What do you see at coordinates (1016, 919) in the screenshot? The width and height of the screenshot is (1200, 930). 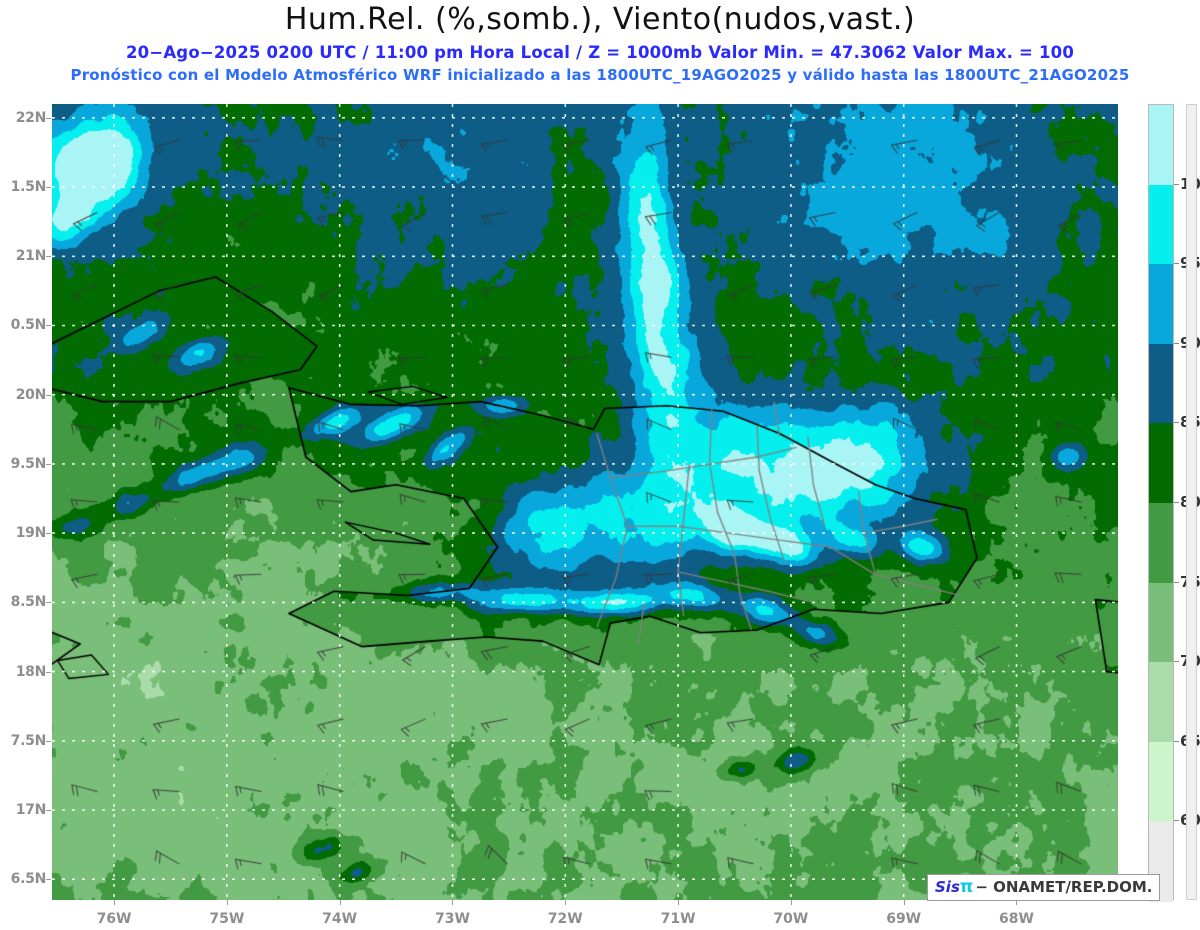 I see `x-tick-label-8: 68W` at bounding box center [1016, 919].